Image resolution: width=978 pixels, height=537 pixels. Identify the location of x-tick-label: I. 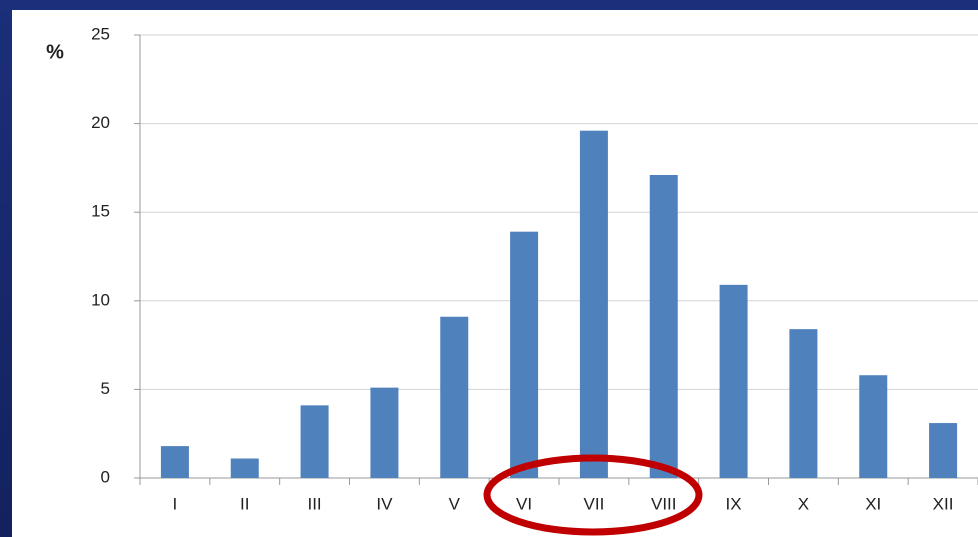
(175, 503).